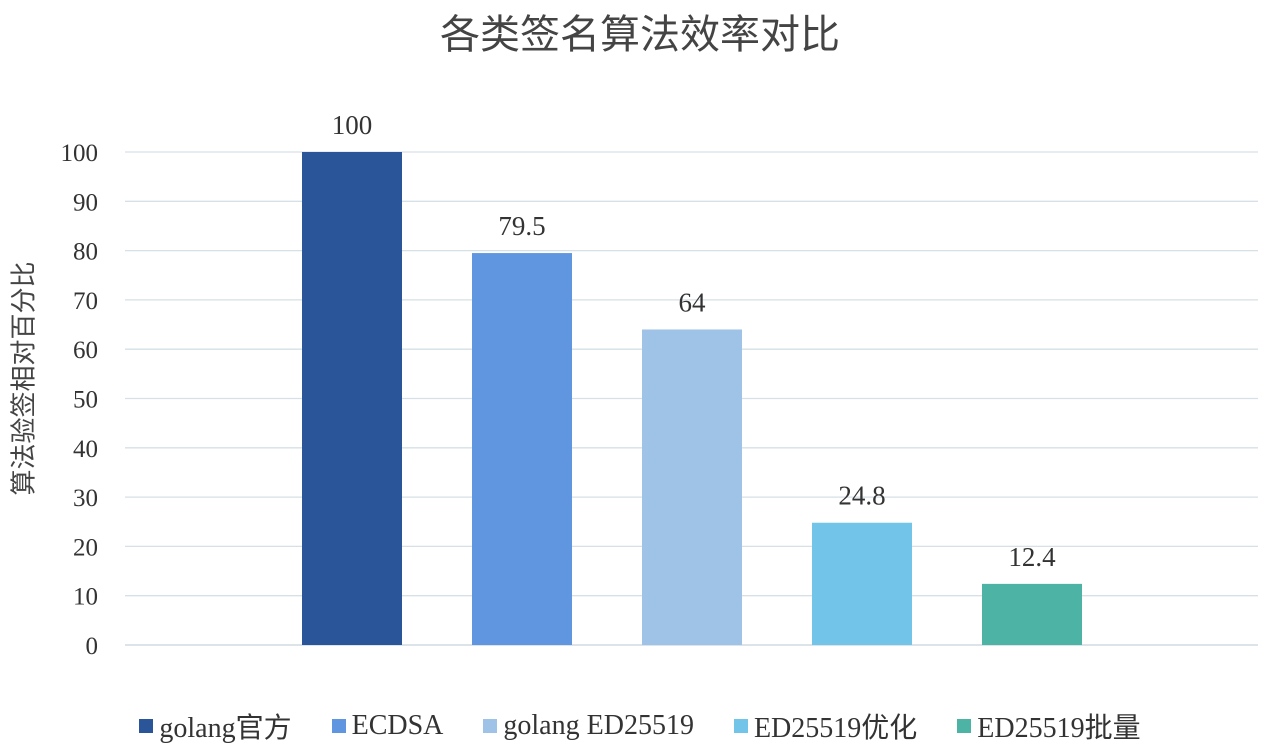 Image resolution: width=1280 pixels, height=751 pixels. I want to click on legend-item: ECDSA, so click(387, 726).